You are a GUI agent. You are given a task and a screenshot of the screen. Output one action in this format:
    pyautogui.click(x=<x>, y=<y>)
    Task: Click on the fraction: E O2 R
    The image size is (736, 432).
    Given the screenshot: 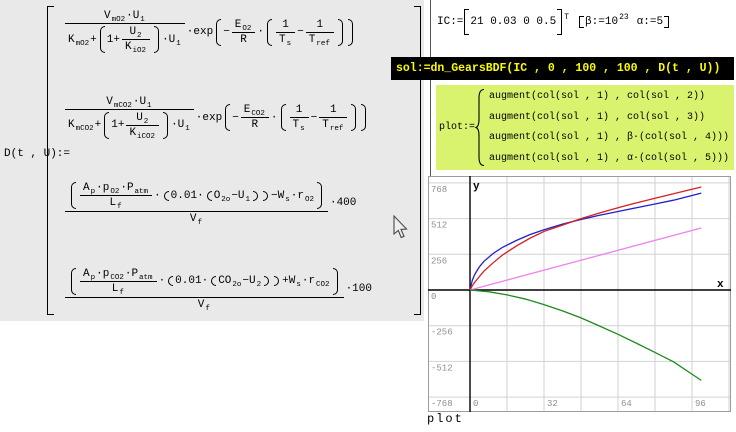 What is the action you would take?
    pyautogui.click(x=243, y=32)
    